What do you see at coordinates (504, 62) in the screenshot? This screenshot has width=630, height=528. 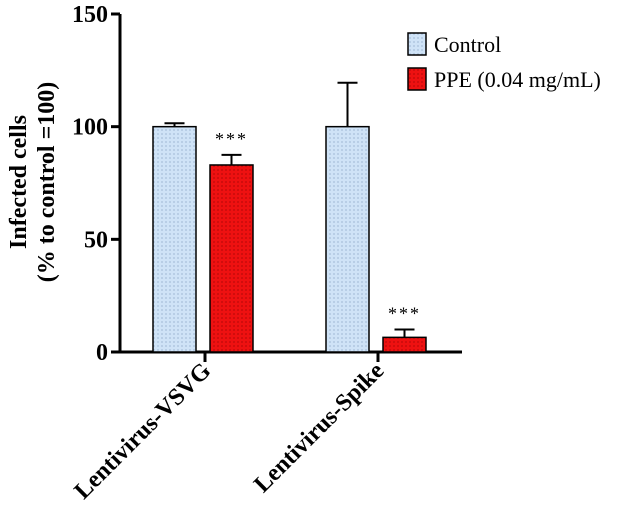 I see `legend: Control PPE (0.04 mg/mL)` at bounding box center [504, 62].